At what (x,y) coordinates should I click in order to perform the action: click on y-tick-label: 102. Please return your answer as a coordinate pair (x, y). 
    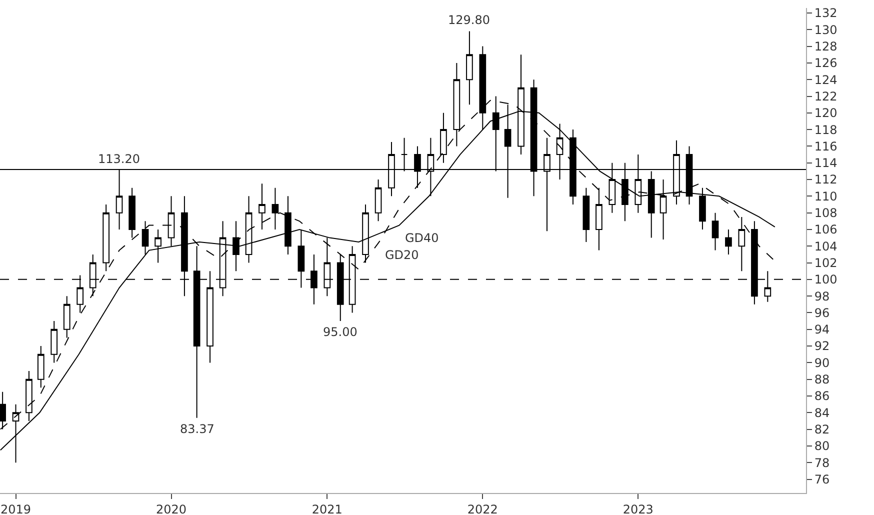
    Looking at the image, I should click on (826, 263).